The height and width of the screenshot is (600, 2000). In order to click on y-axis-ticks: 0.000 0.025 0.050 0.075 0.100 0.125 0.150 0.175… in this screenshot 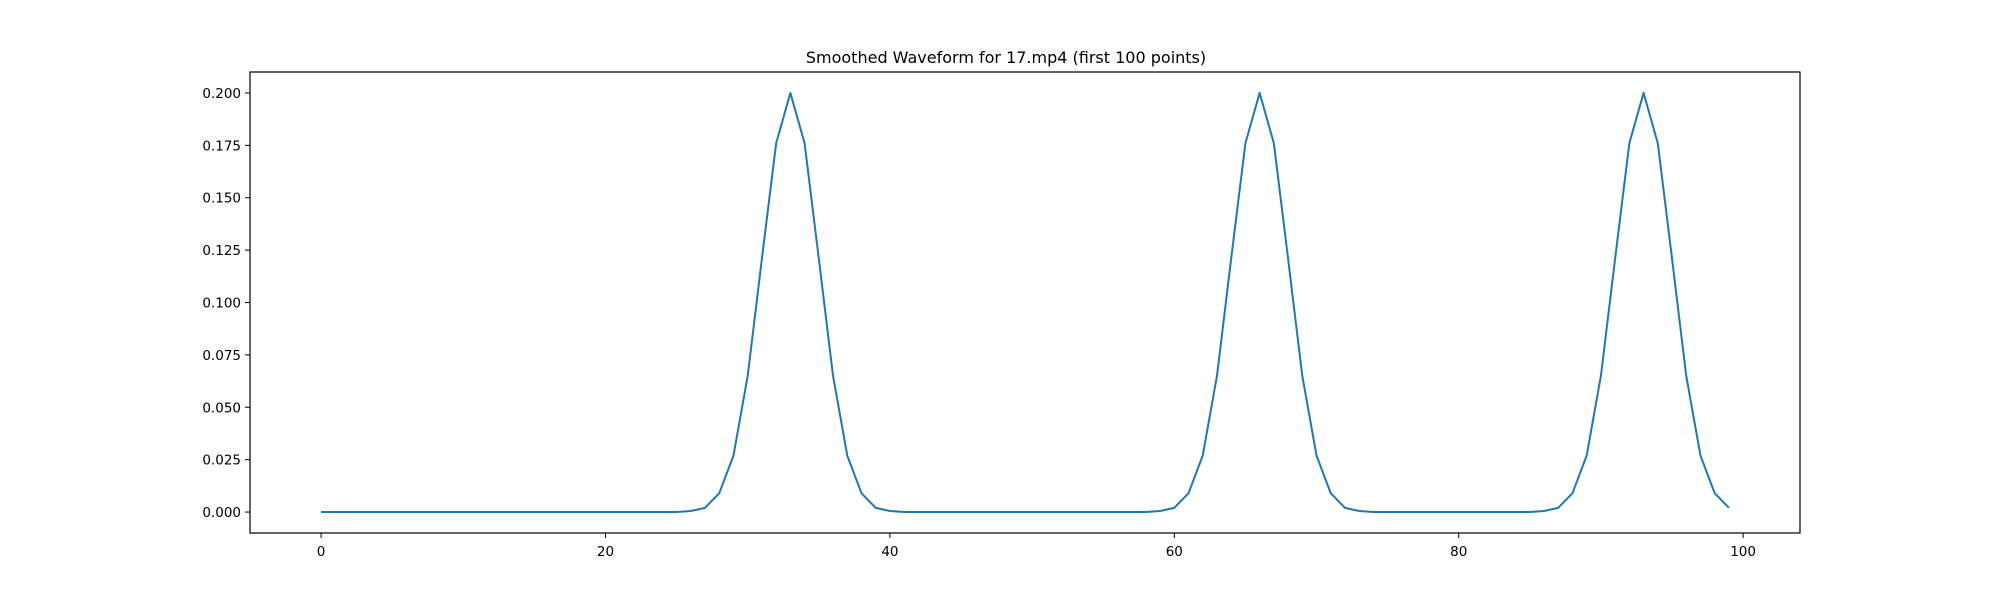, I will do `click(226, 303)`.